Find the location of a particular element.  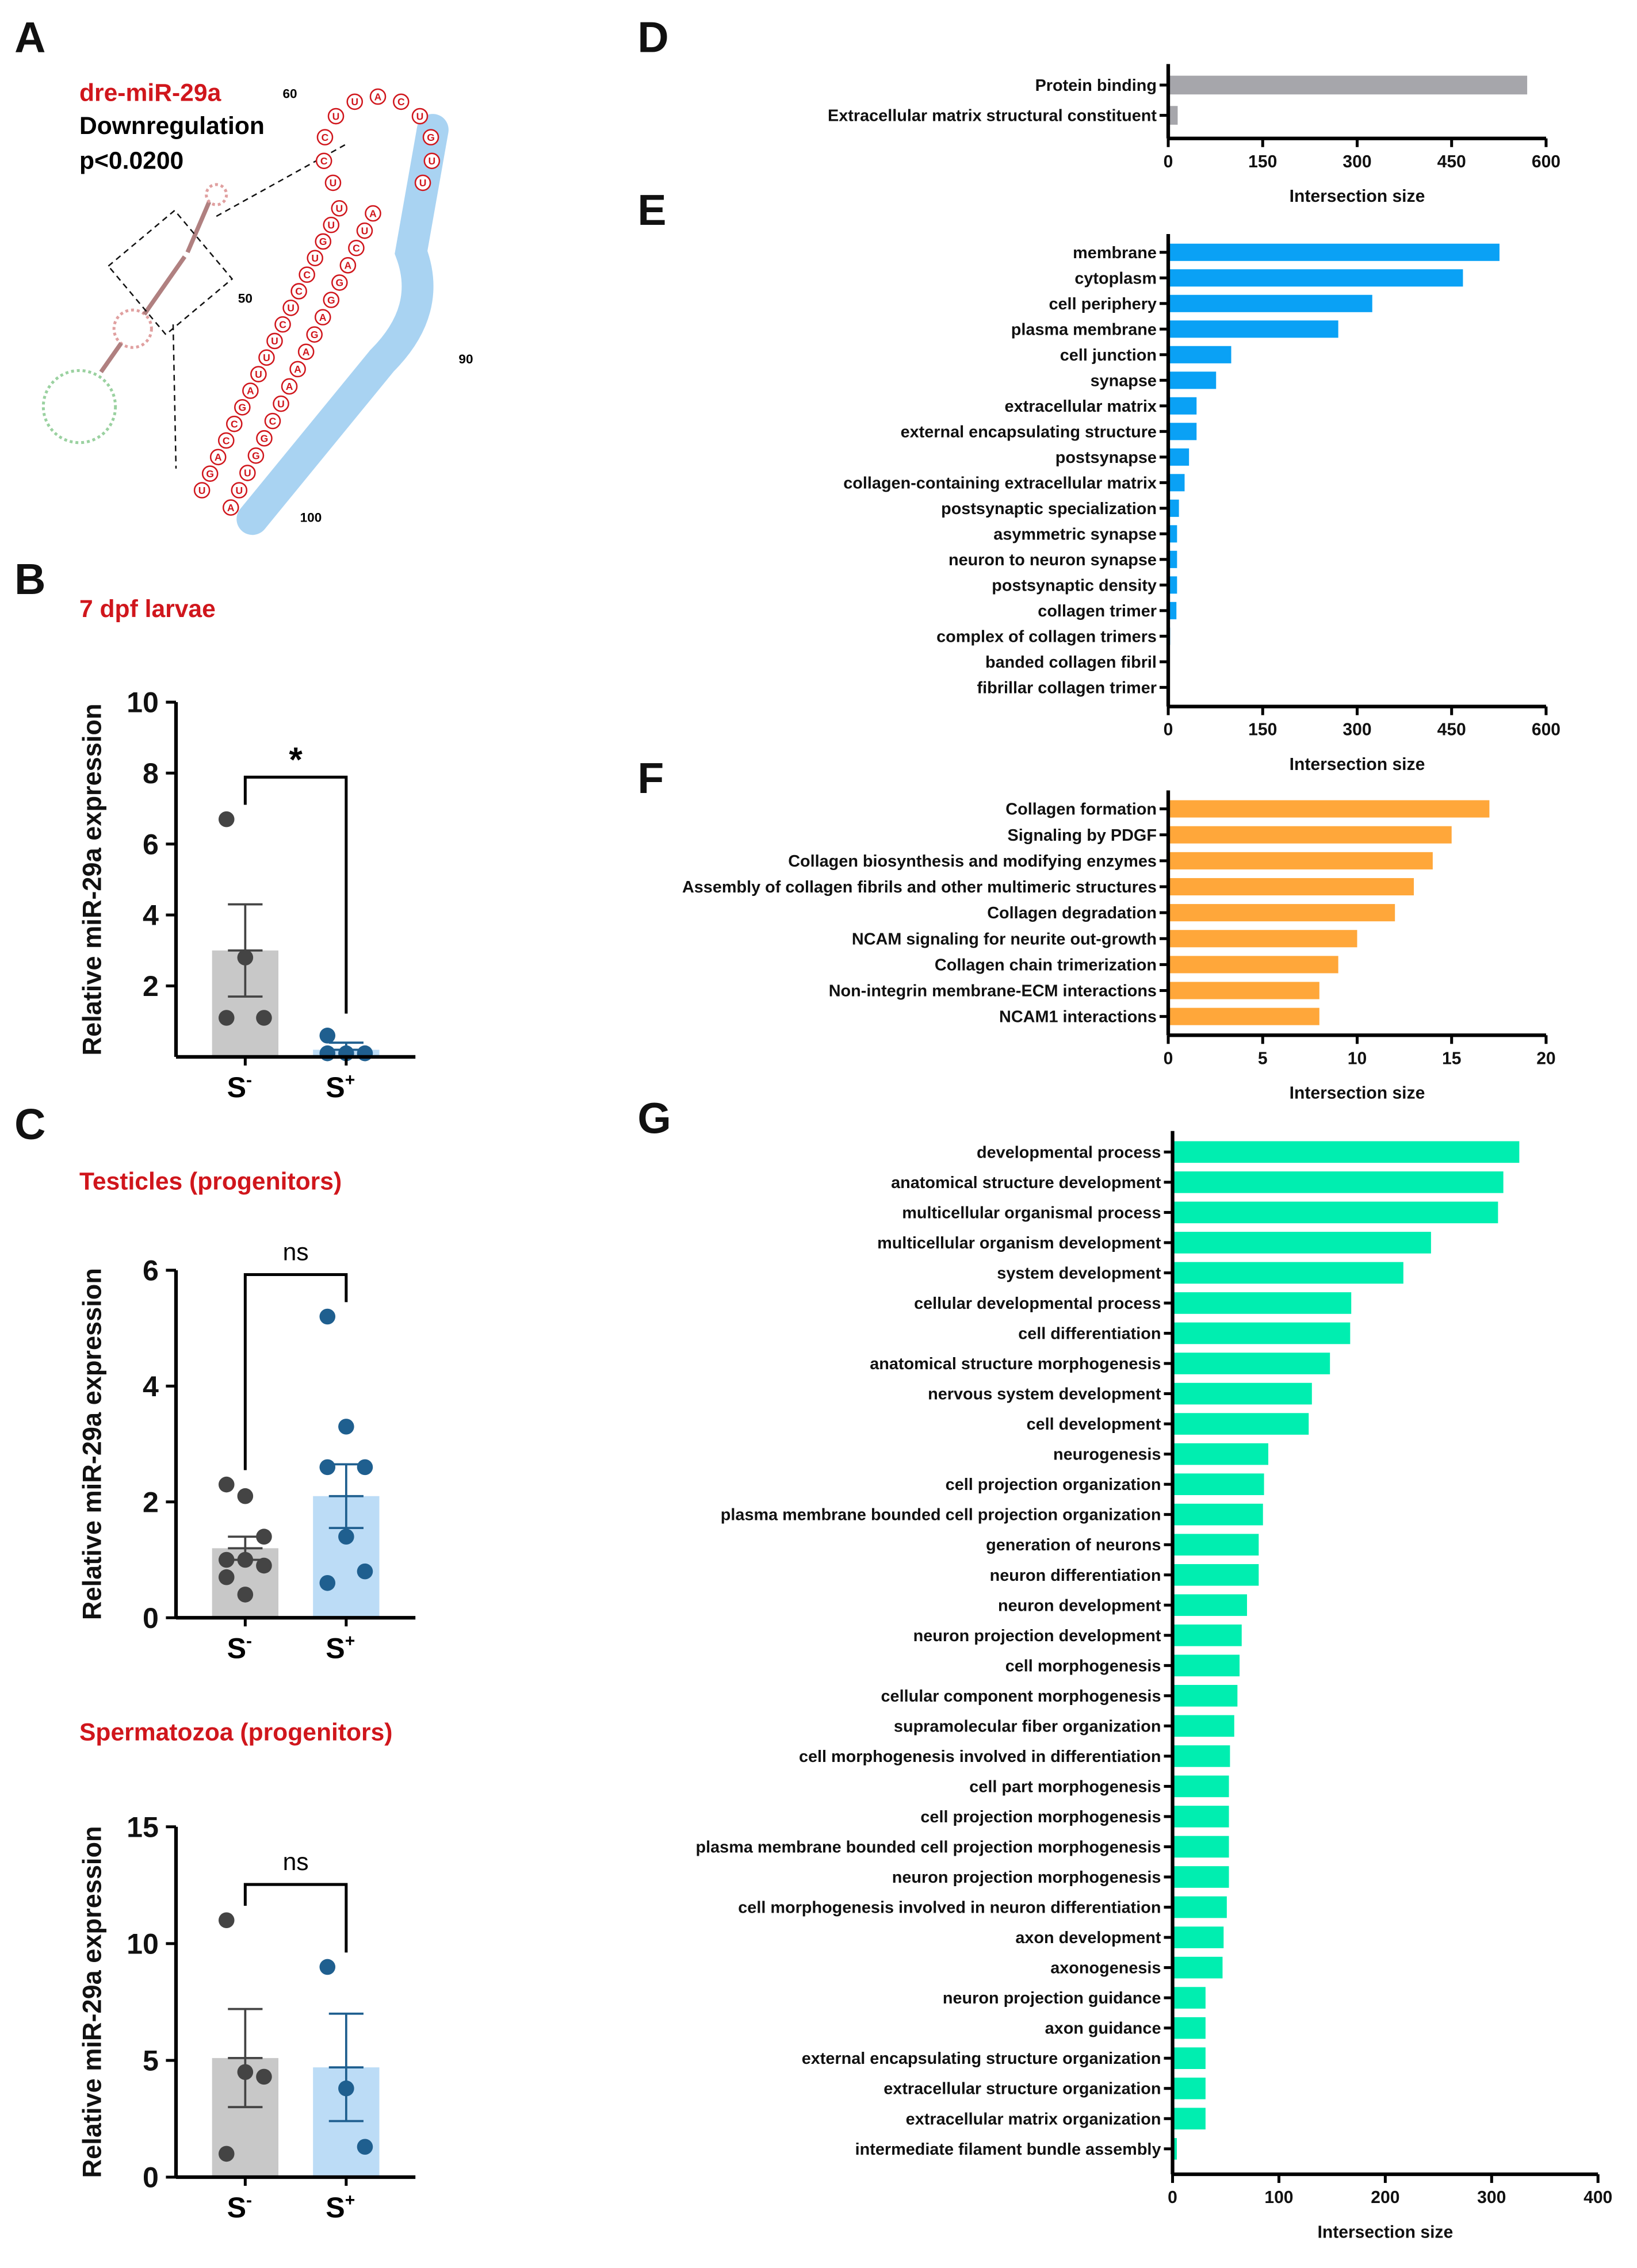

category-label: membrane is located at coordinates (1115, 253).